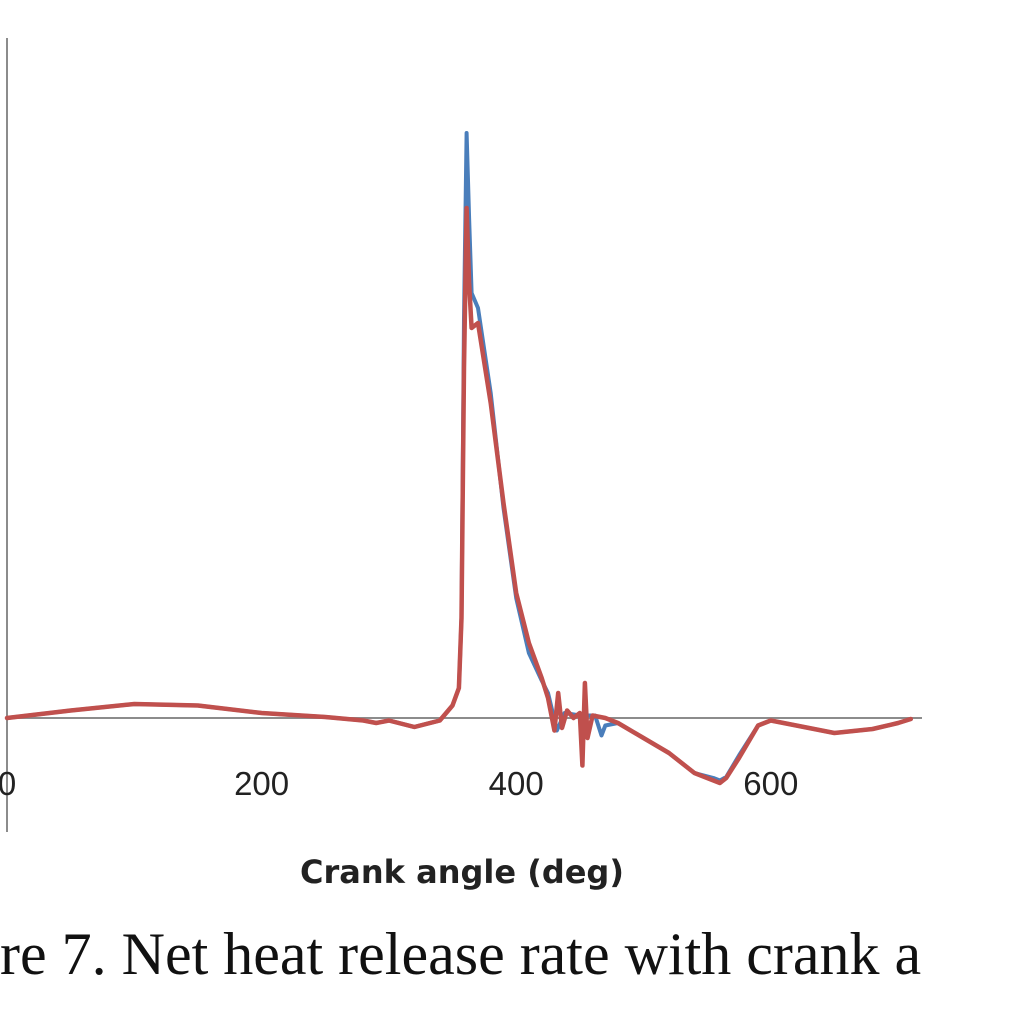 Image resolution: width=1024 pixels, height=1024 pixels. I want to click on x-axis-title: Crank angle (deg), so click(462, 872).